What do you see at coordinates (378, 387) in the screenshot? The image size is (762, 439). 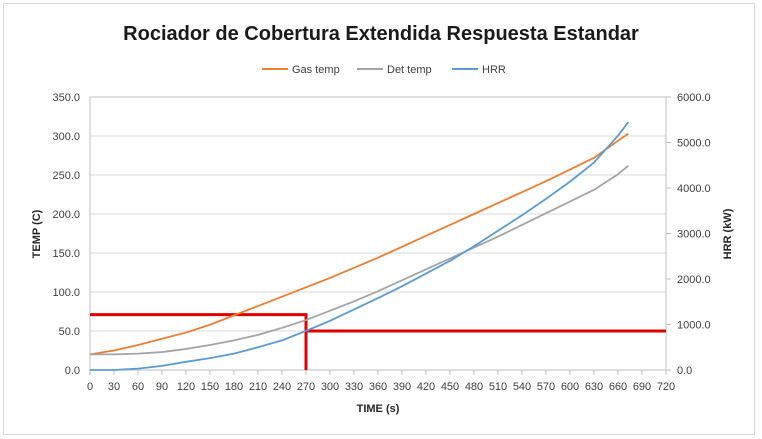 I see `x-tick-label: 360` at bounding box center [378, 387].